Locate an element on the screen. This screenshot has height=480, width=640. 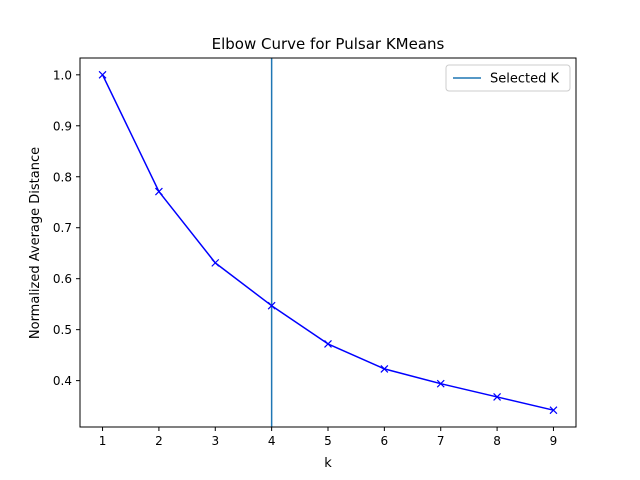
x-tick-label: 5 is located at coordinates (328, 441).